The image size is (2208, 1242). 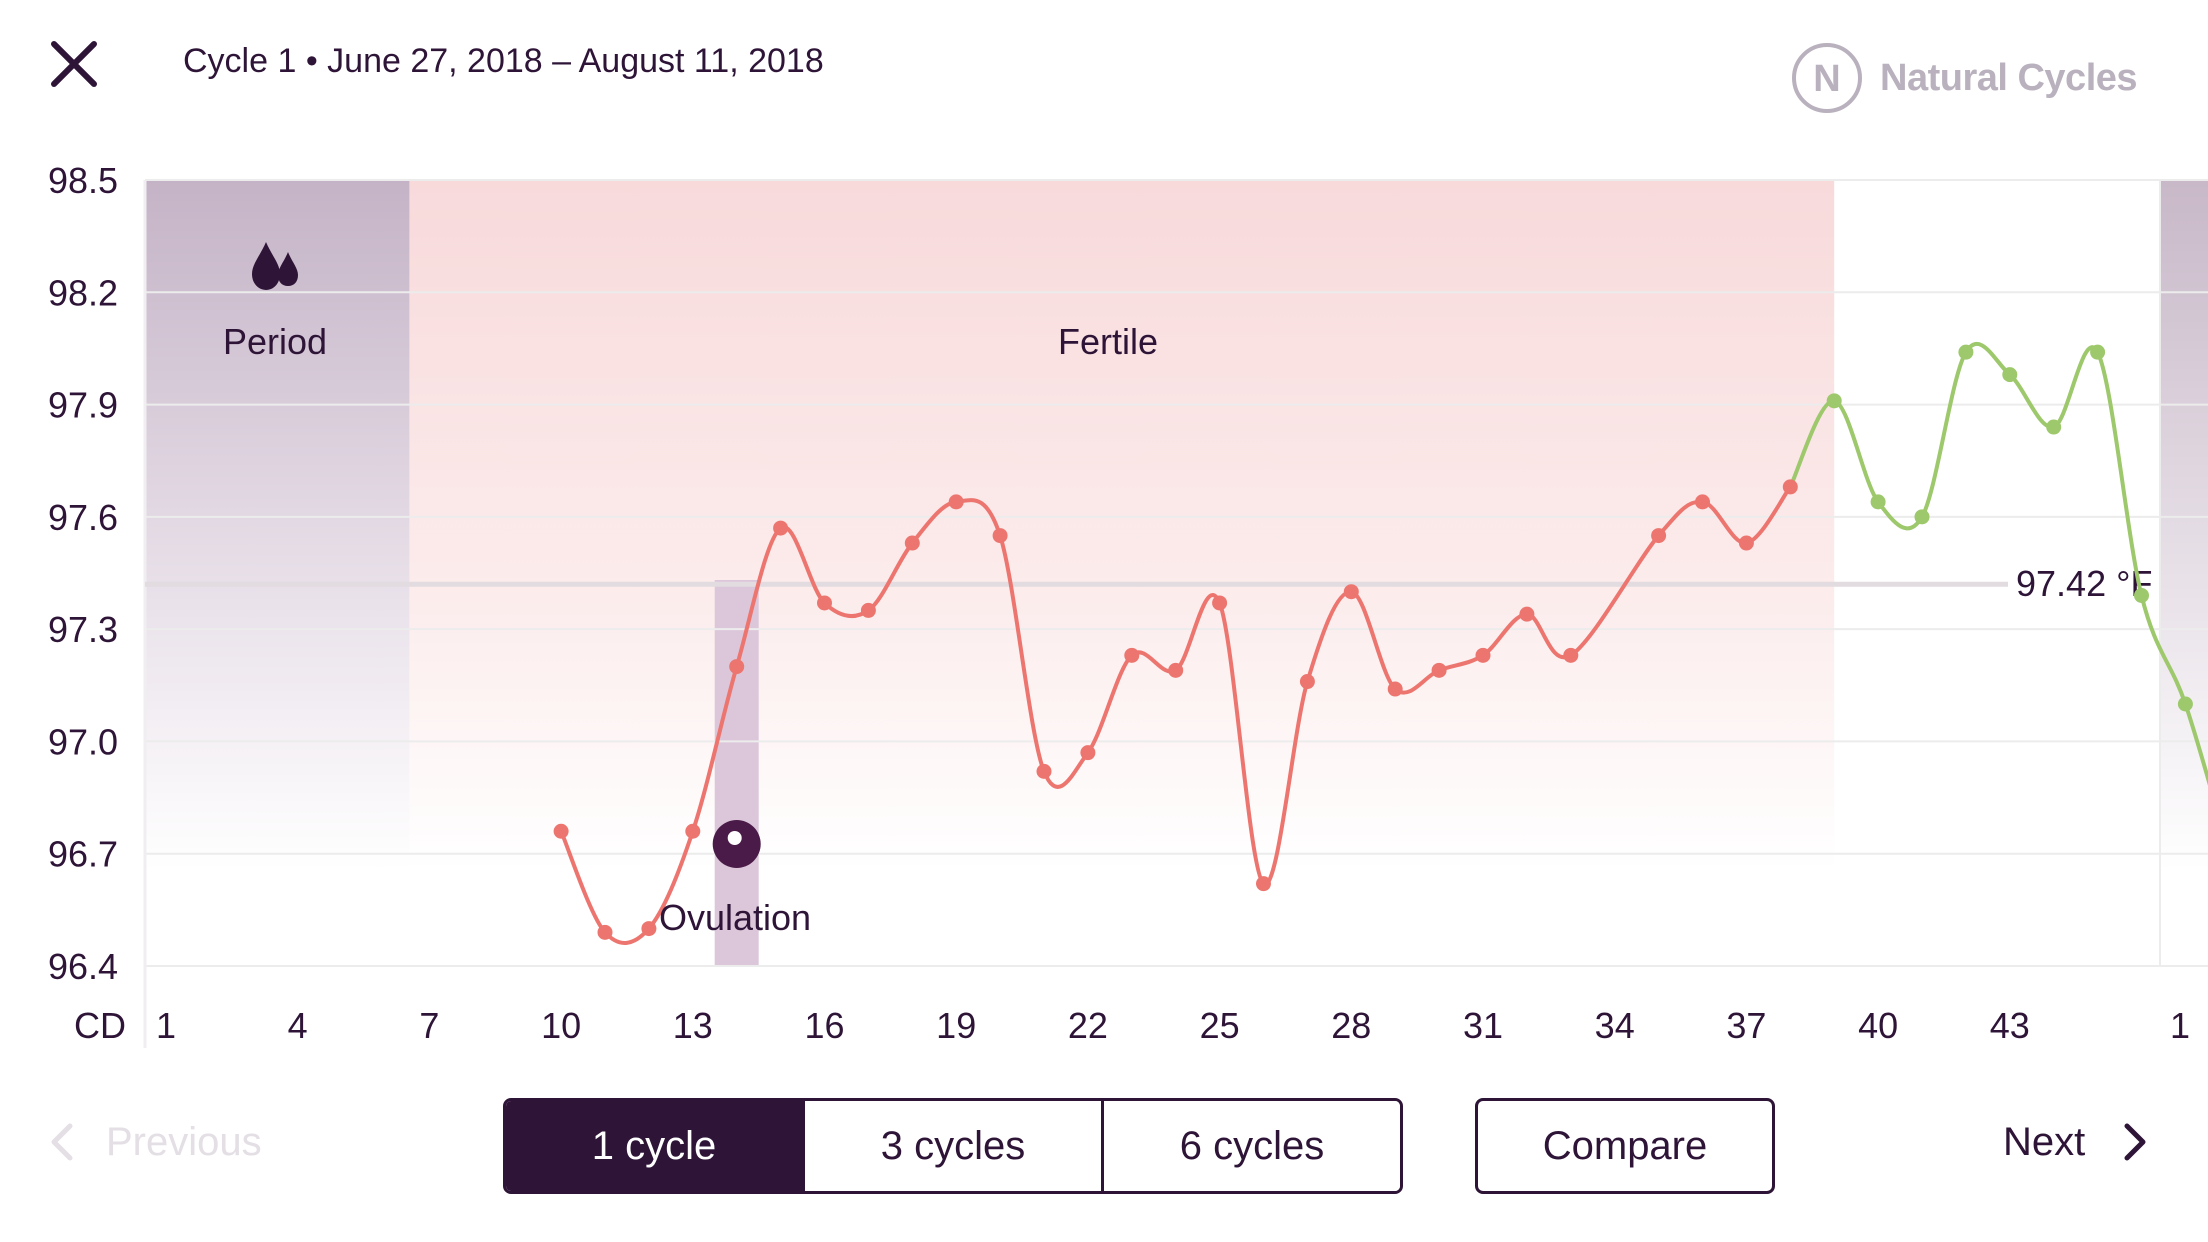 What do you see at coordinates (83, 741) in the screenshot?
I see `y-tick-label: 97.0` at bounding box center [83, 741].